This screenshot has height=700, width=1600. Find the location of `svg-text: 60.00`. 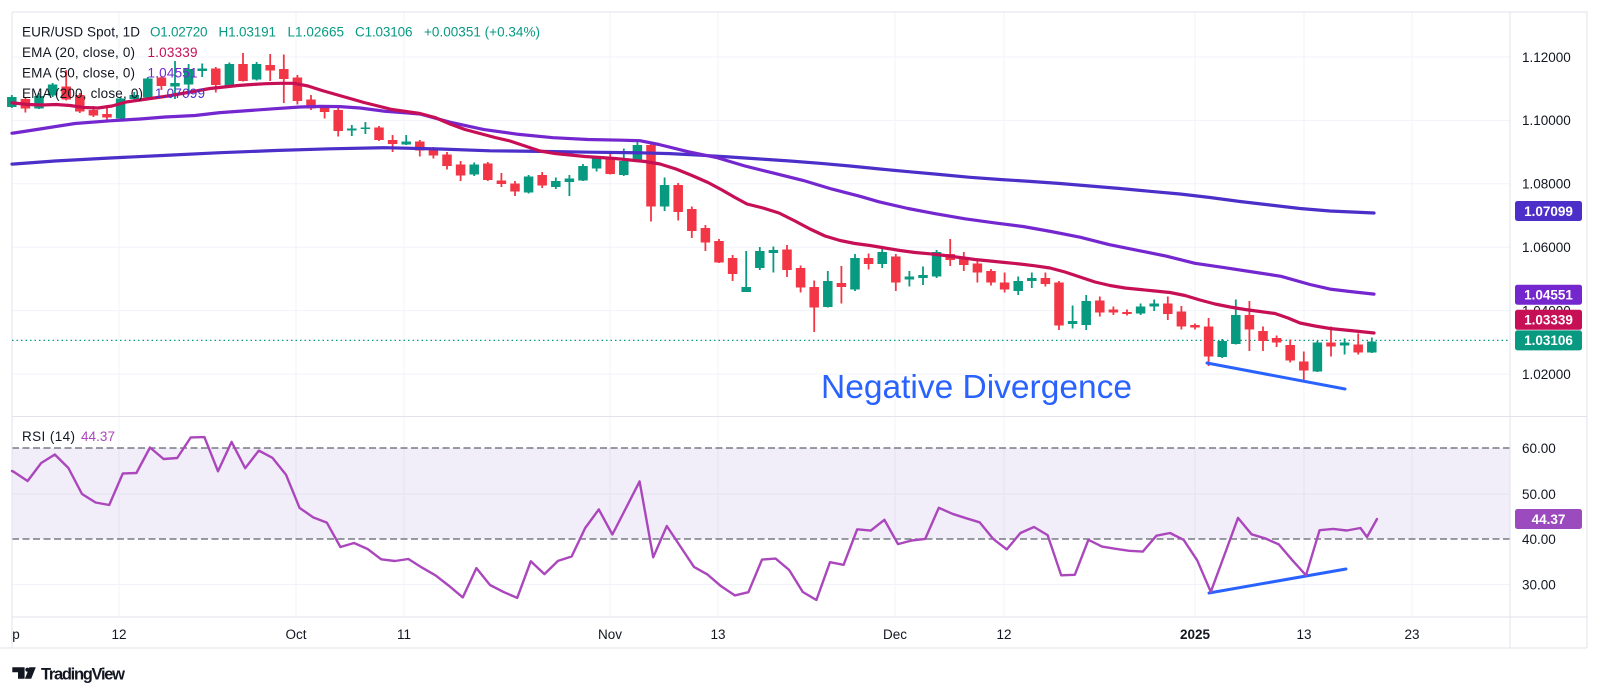

svg-text: 60.00 is located at coordinates (1539, 448).